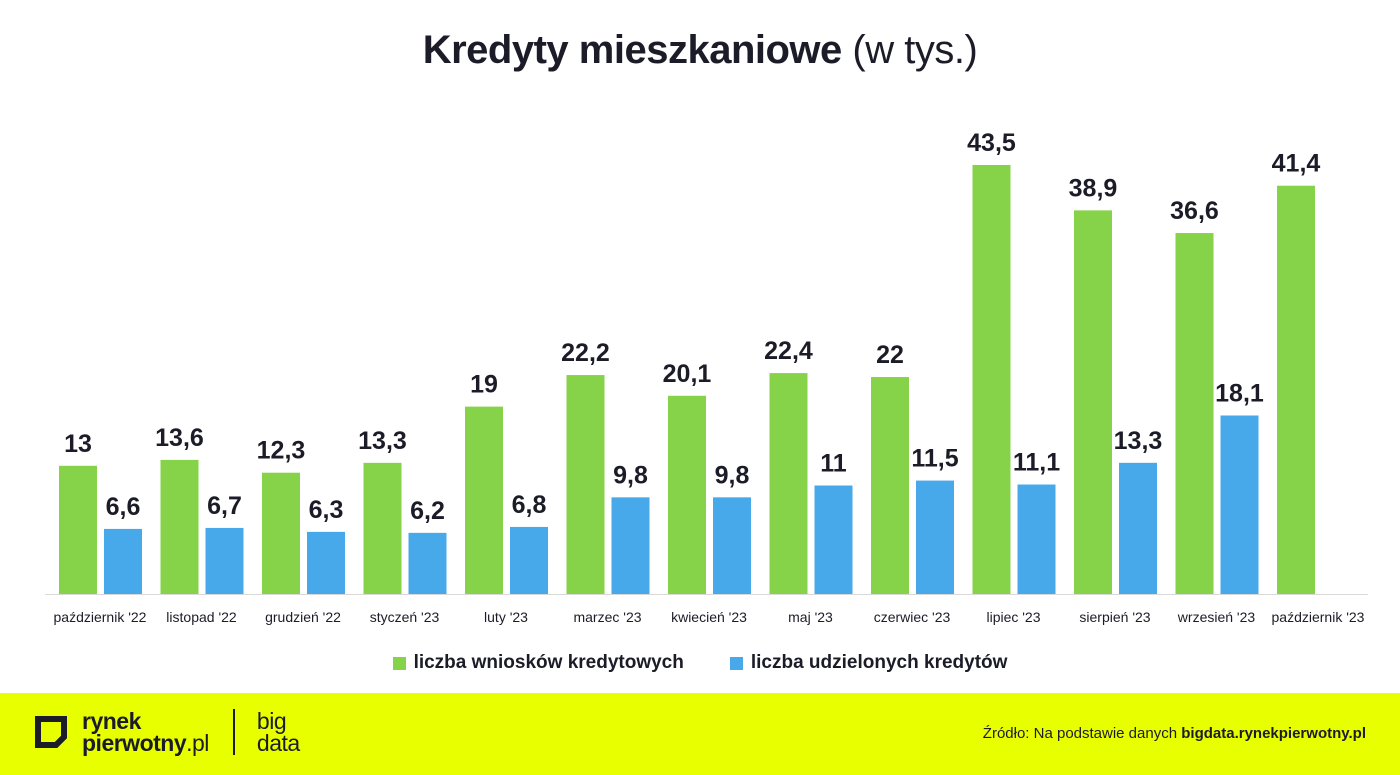  Describe the element at coordinates (399, 663) in the screenshot. I see `legend-swatch-green` at that location.